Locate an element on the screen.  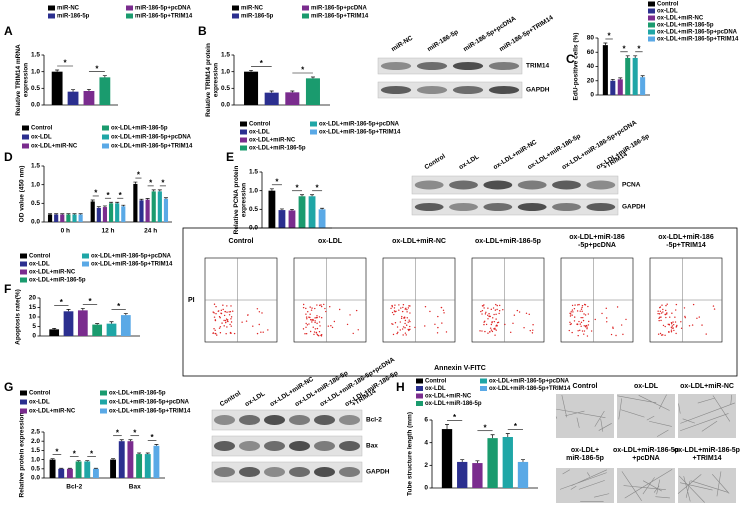
micrograph is located at coordinates (585, 416).